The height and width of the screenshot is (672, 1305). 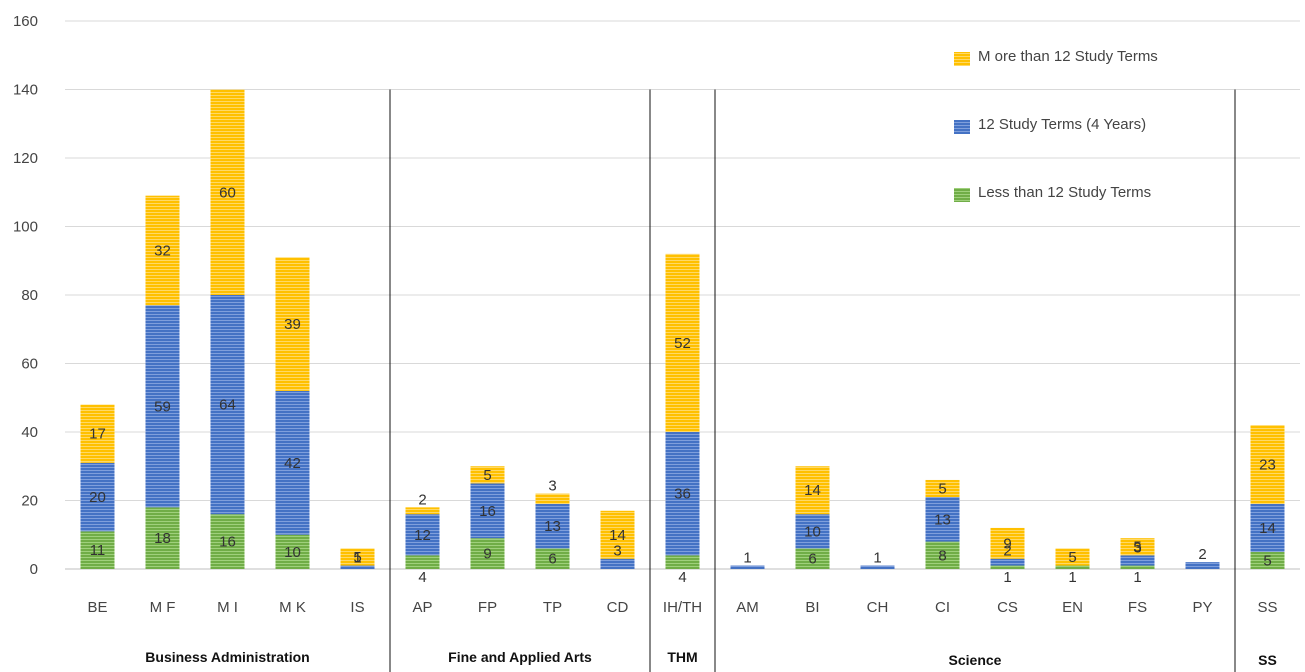 I want to click on bar-ap-12-study-terms-4-years, so click(x=422, y=535).